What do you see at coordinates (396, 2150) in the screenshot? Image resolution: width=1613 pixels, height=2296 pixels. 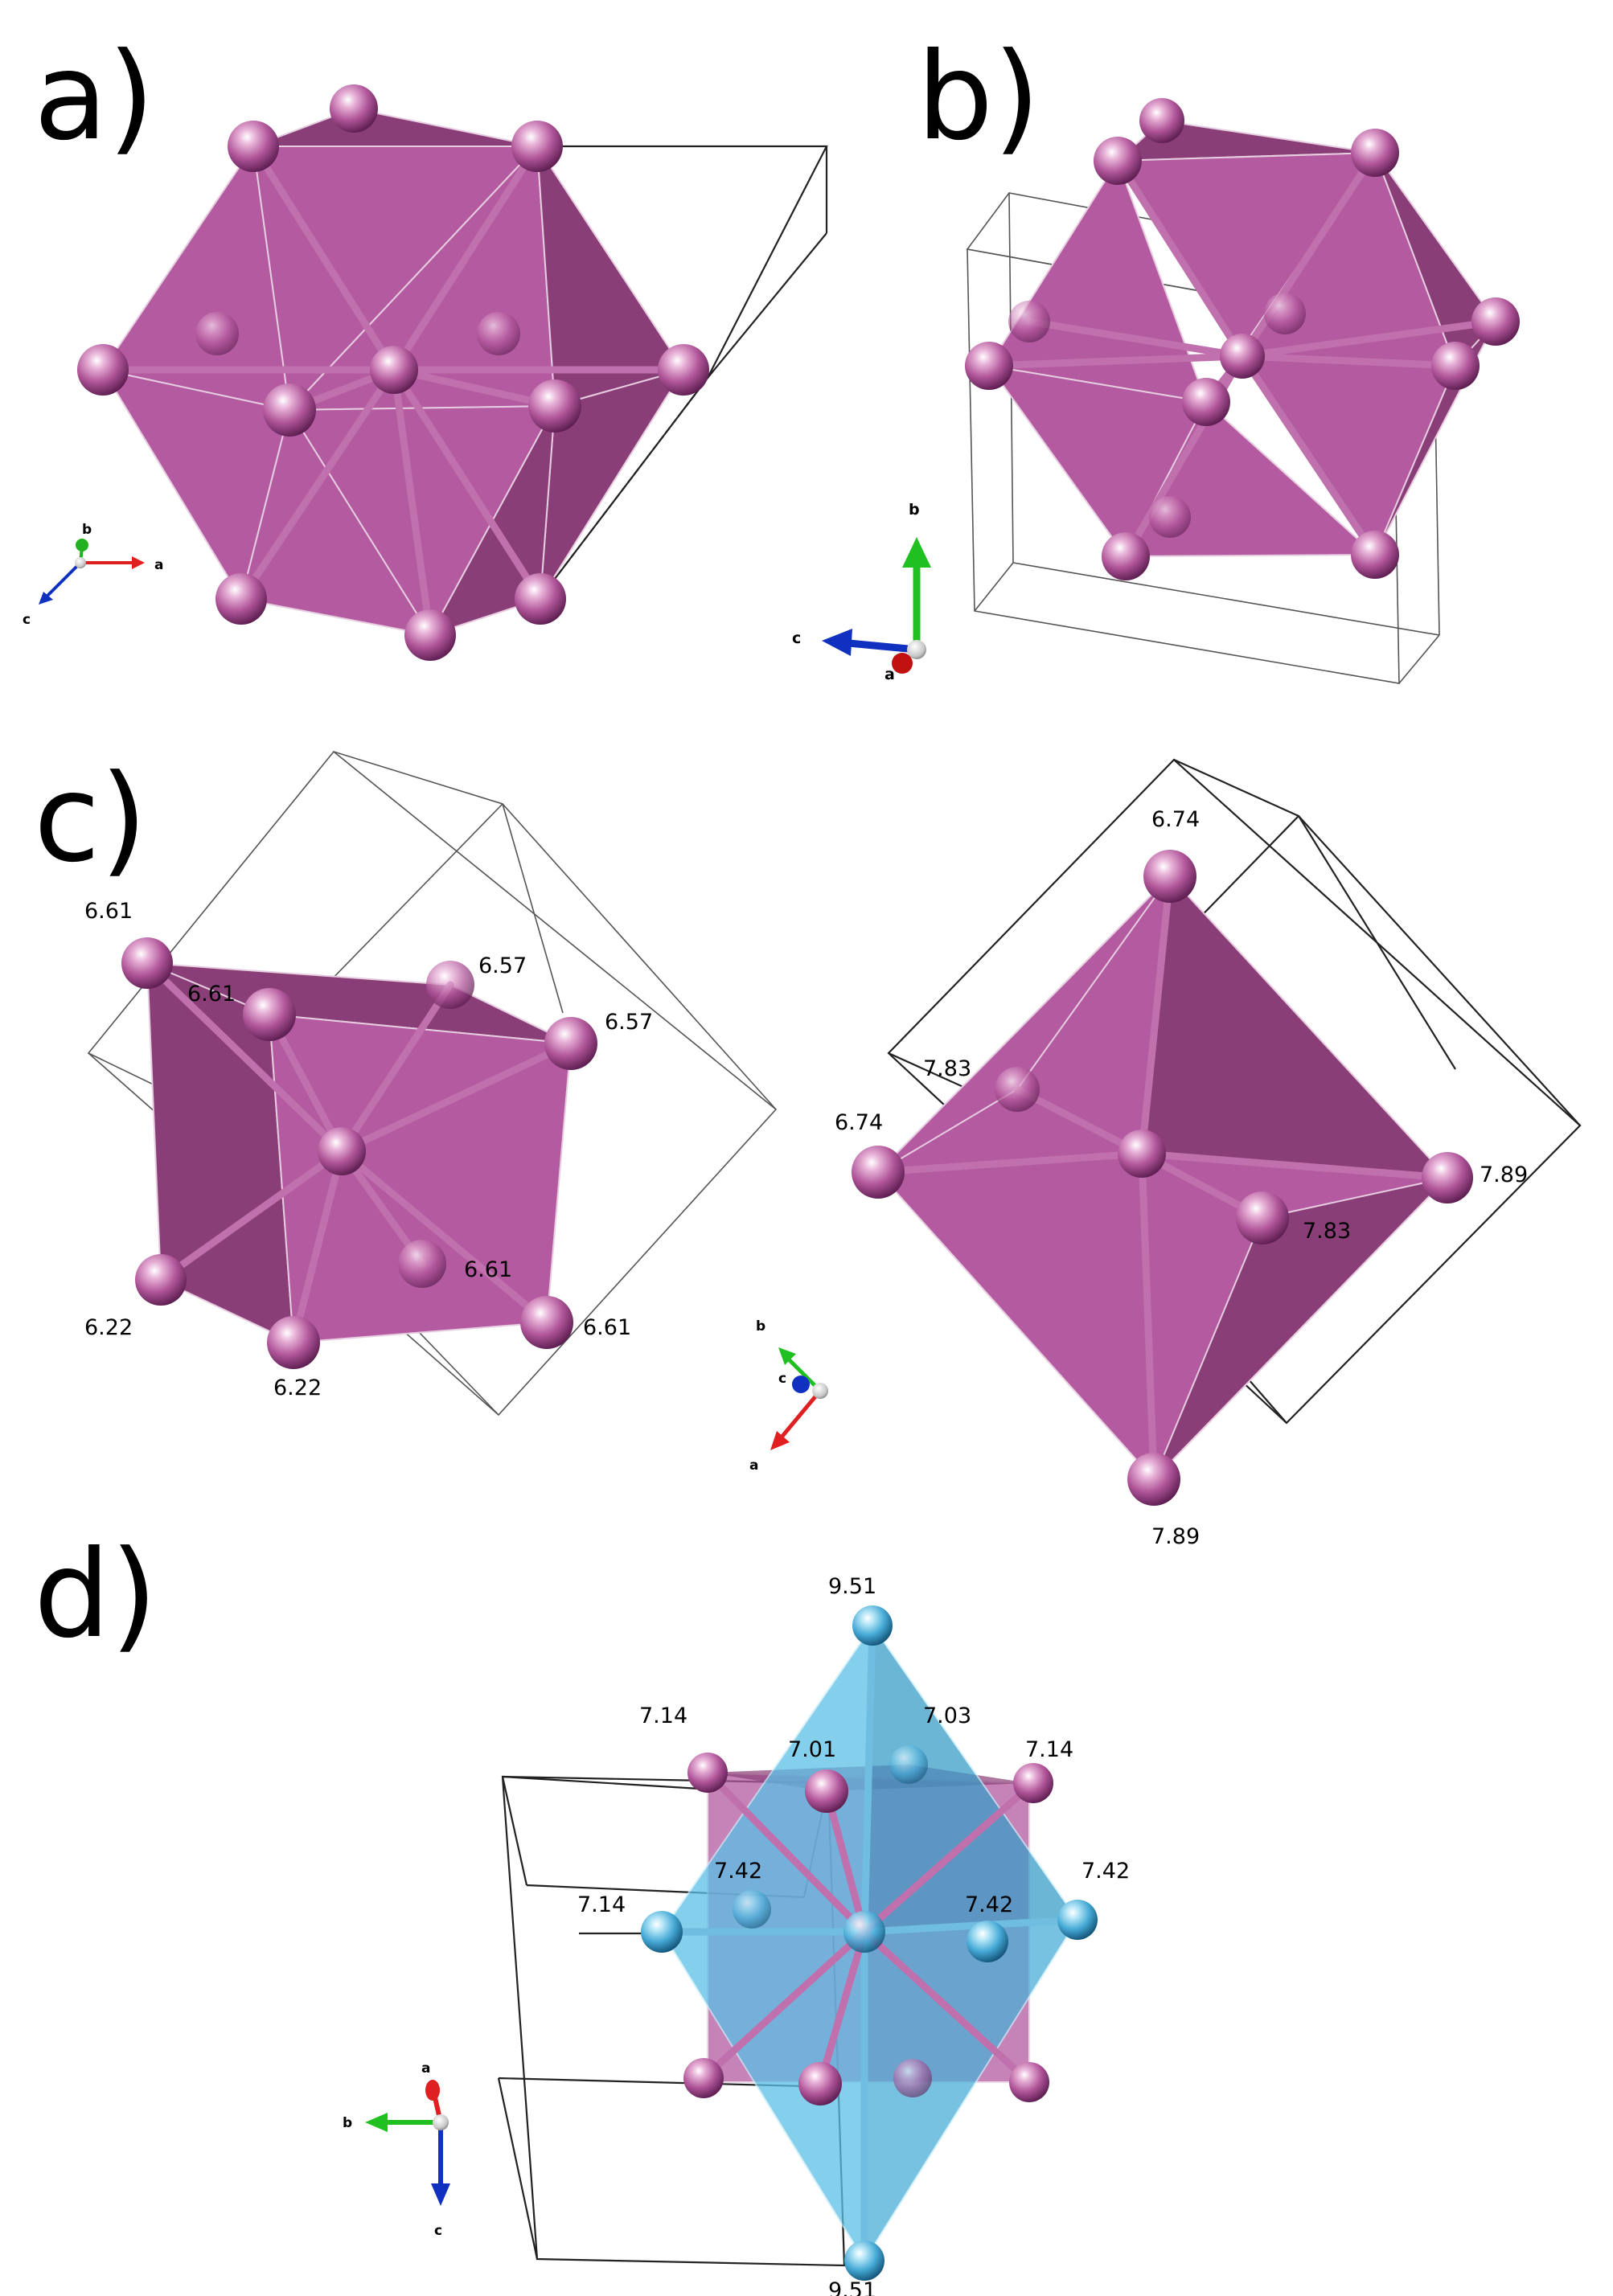 I see `panel-d-axis-triad: b a c` at bounding box center [396, 2150].